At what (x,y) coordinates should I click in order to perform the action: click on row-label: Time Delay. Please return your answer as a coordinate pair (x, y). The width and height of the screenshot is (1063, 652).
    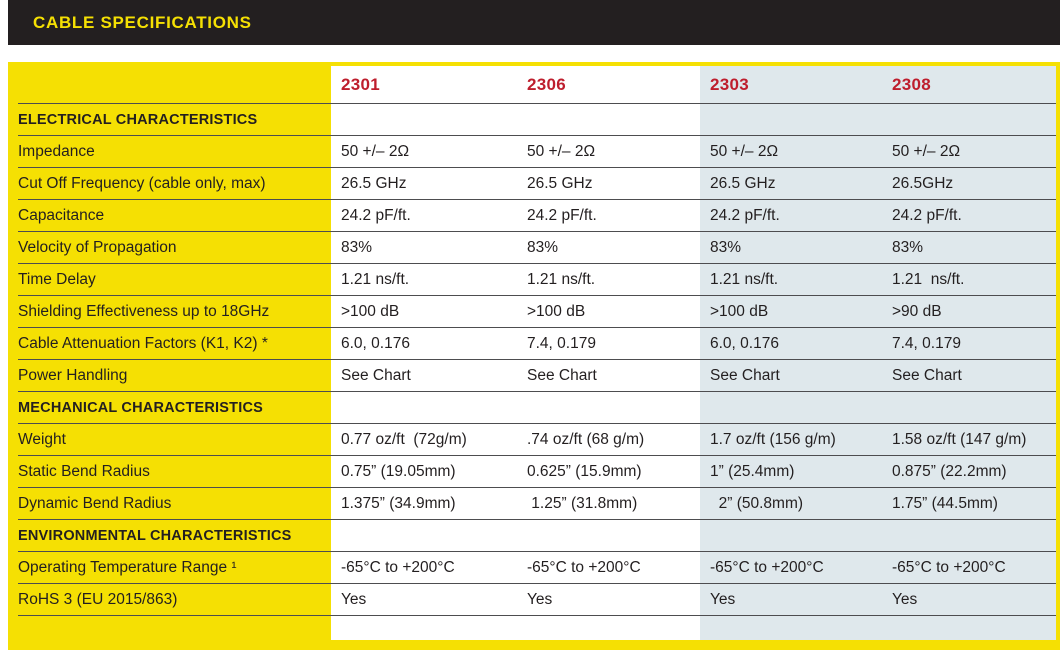
    Looking at the image, I should click on (57, 279).